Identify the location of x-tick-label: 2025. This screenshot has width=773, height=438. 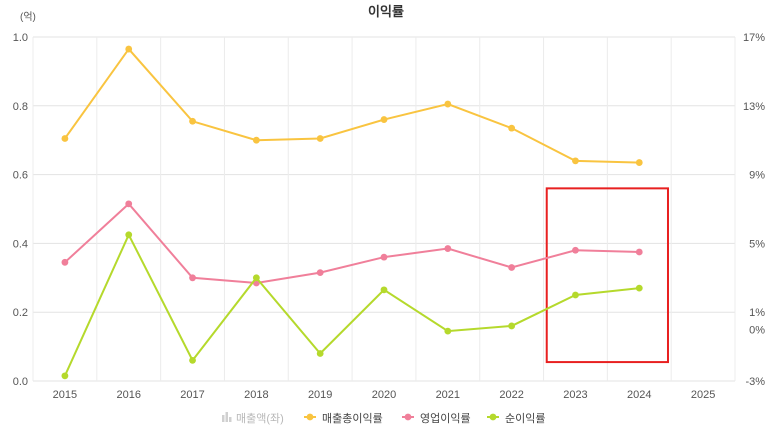
(703, 395).